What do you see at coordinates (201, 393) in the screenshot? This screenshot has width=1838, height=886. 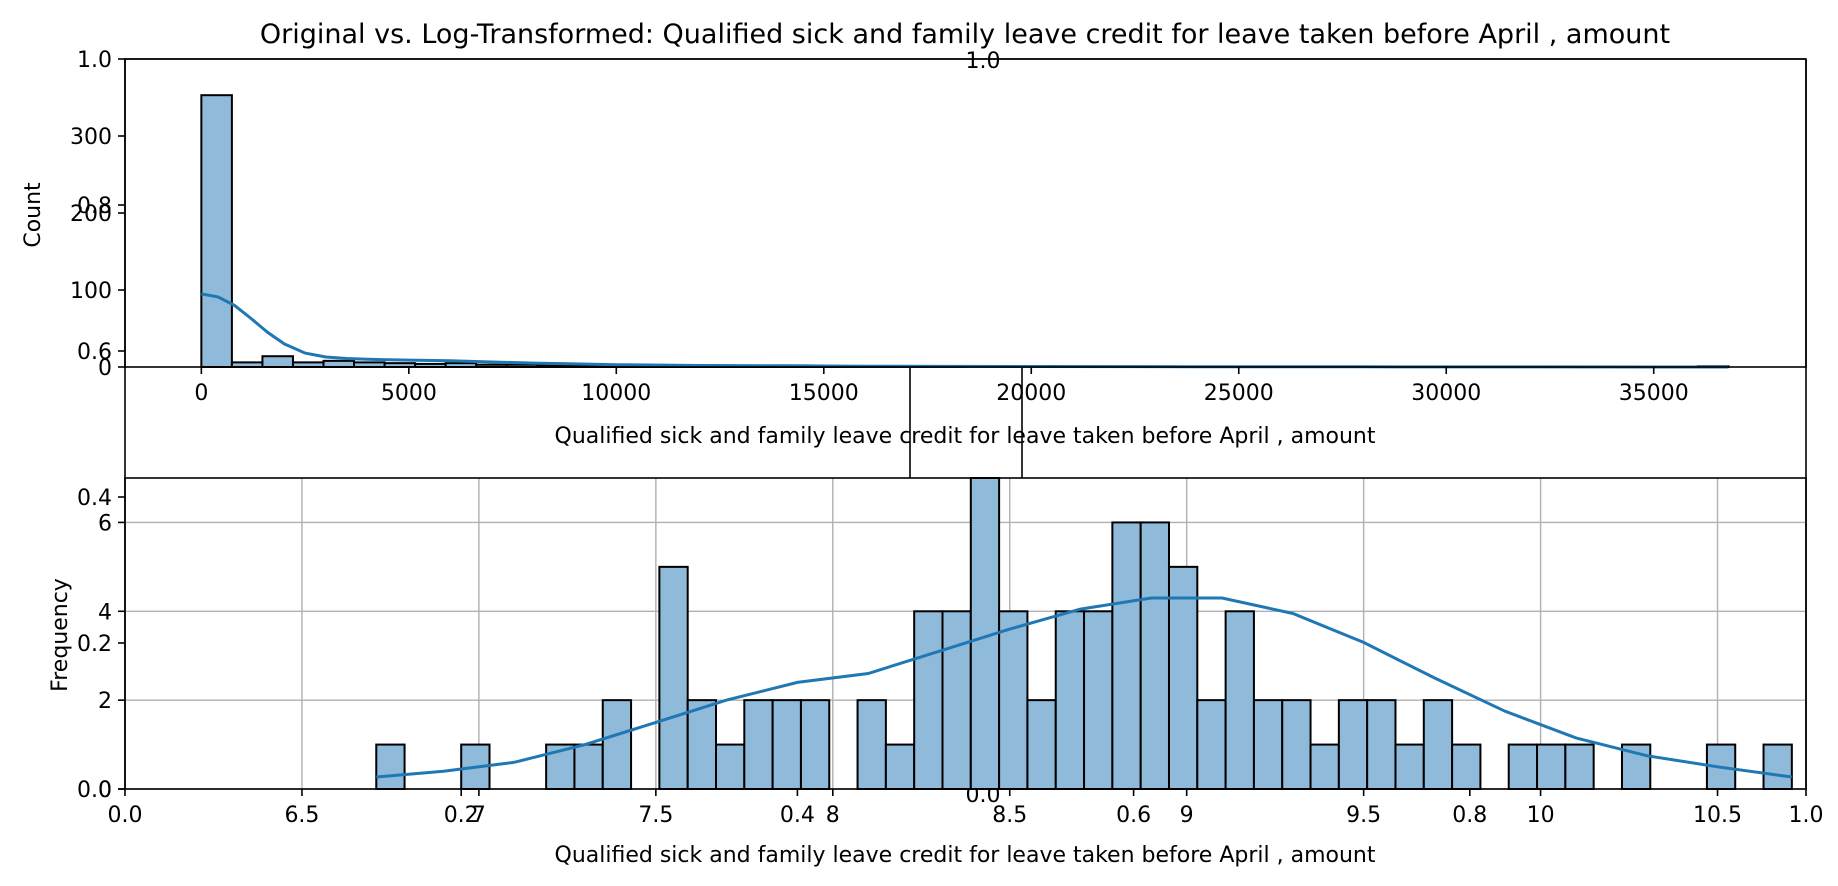 I see `x-tick-label: 0` at bounding box center [201, 393].